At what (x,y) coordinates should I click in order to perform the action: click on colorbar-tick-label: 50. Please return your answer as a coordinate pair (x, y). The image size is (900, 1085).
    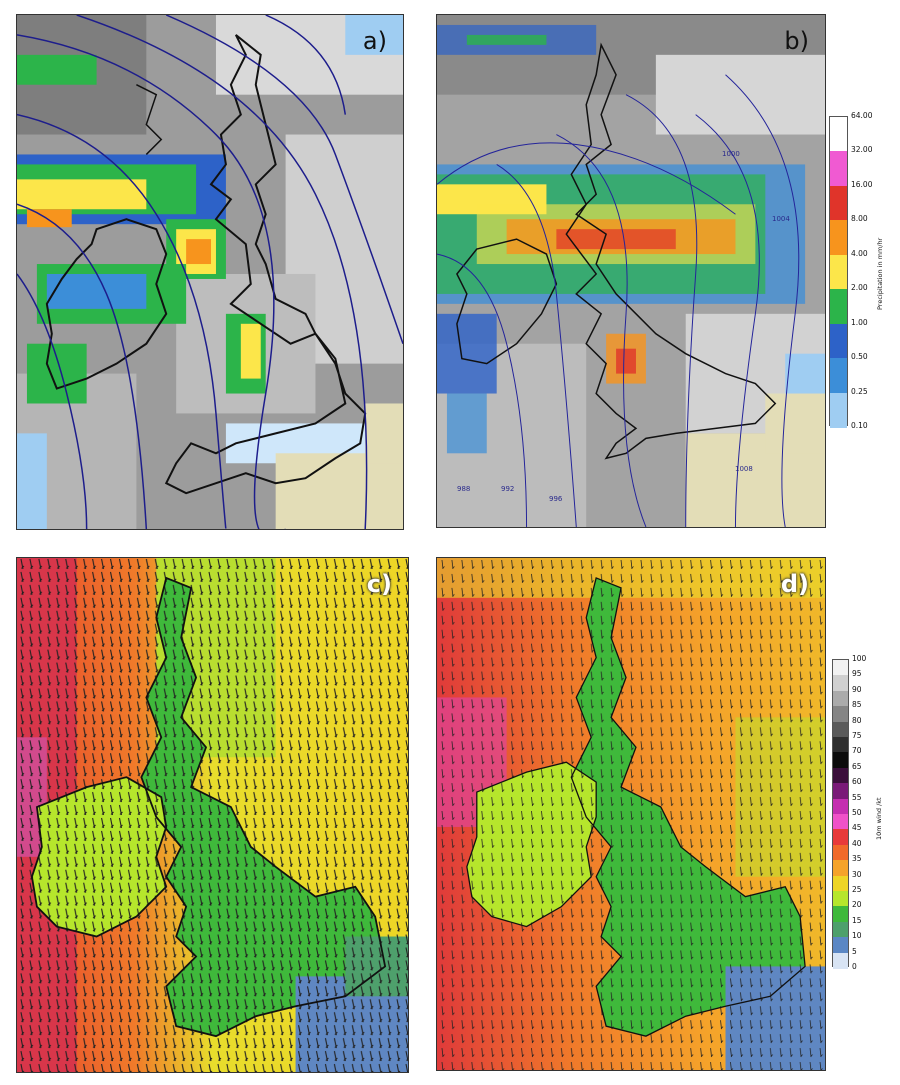
    Looking at the image, I should click on (857, 812).